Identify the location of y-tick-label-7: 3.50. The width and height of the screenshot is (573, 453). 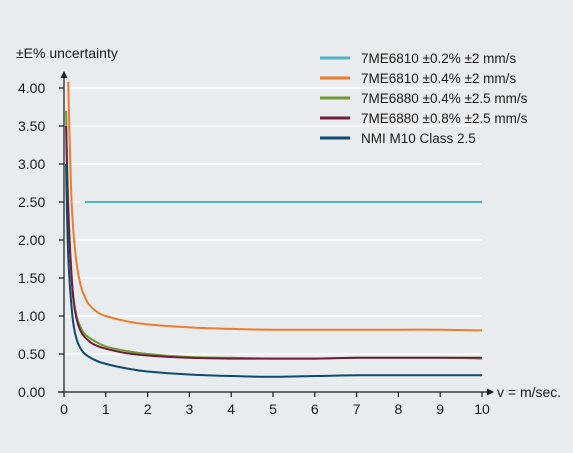
(31, 126).